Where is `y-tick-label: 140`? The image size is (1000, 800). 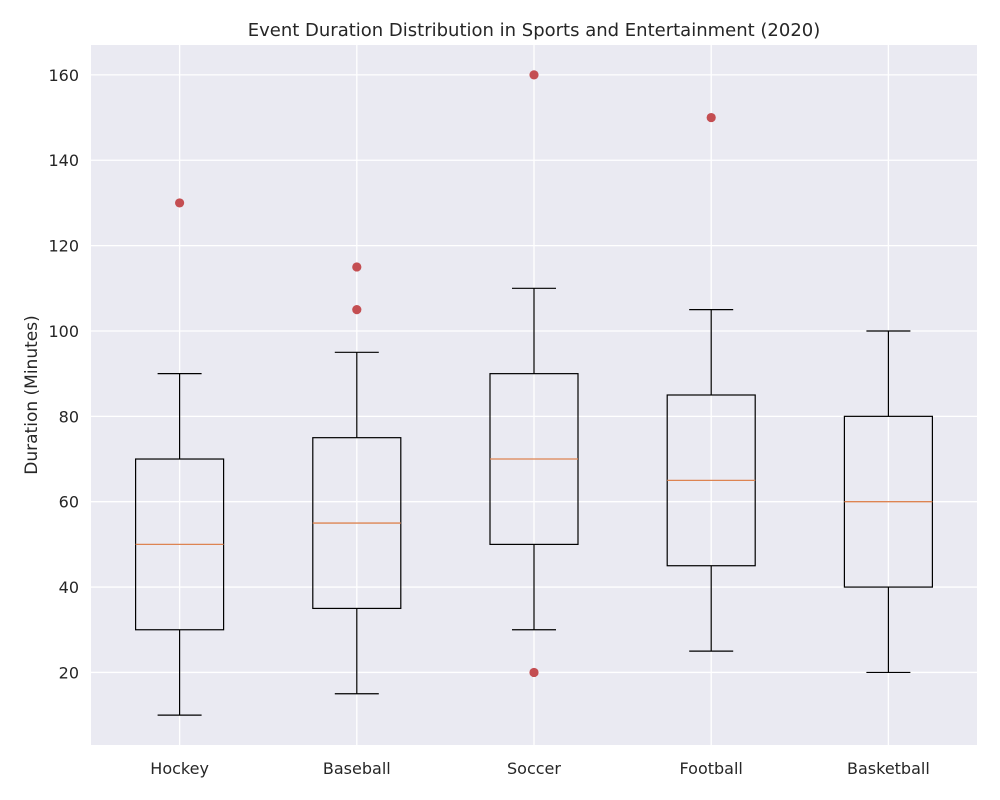 y-tick-label: 140 is located at coordinates (63, 160).